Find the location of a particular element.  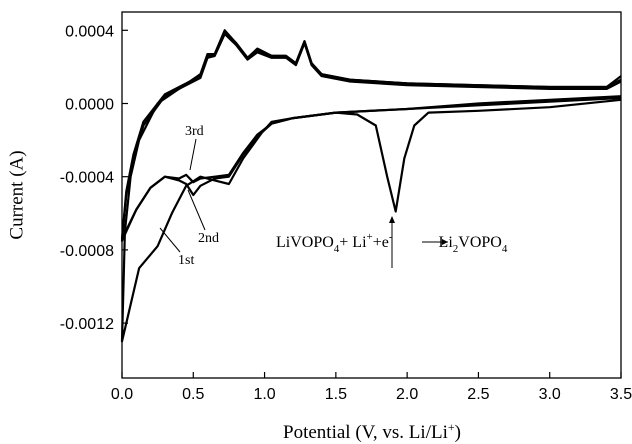

x-tick-label: 1.0 is located at coordinates (264, 394).